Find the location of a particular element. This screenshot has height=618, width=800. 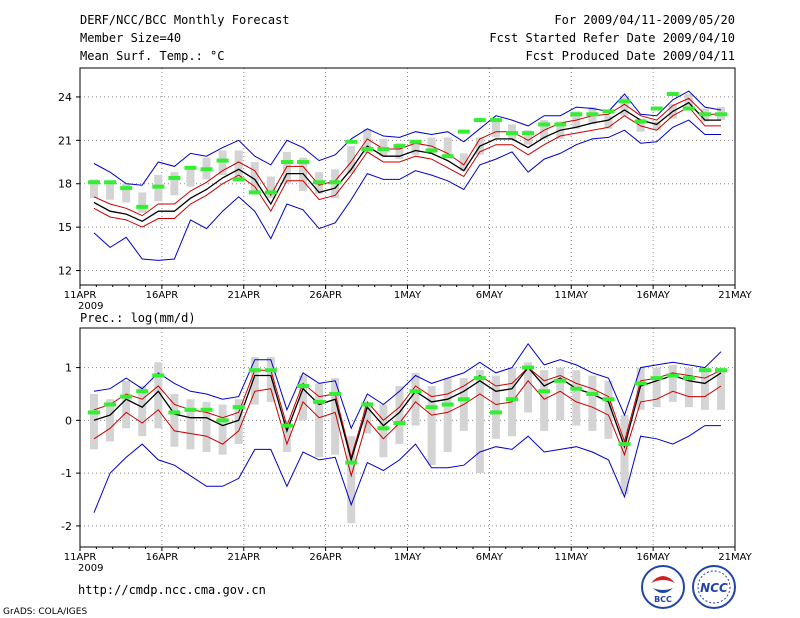

bcc-logo-swirl-red is located at coordinates (663, 579).